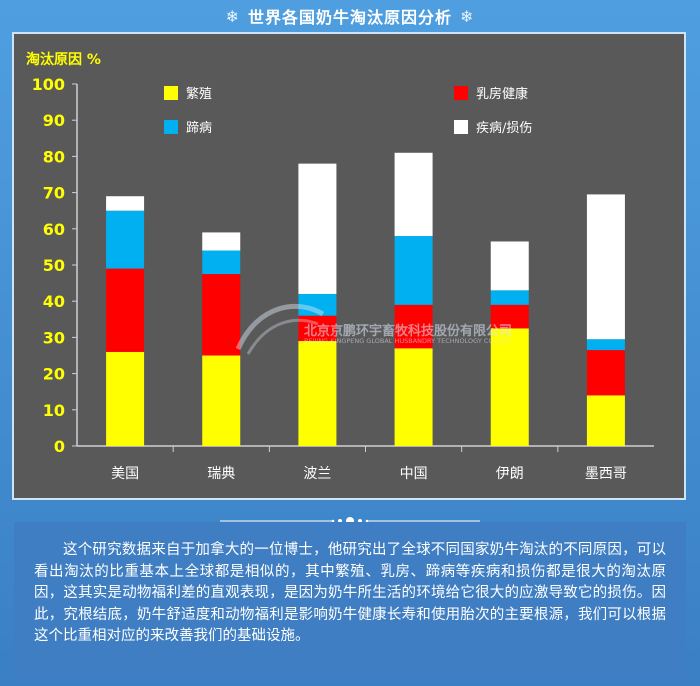 Image resolution: width=700 pixels, height=686 pixels. I want to click on y-tick-label: 40, so click(54, 301).